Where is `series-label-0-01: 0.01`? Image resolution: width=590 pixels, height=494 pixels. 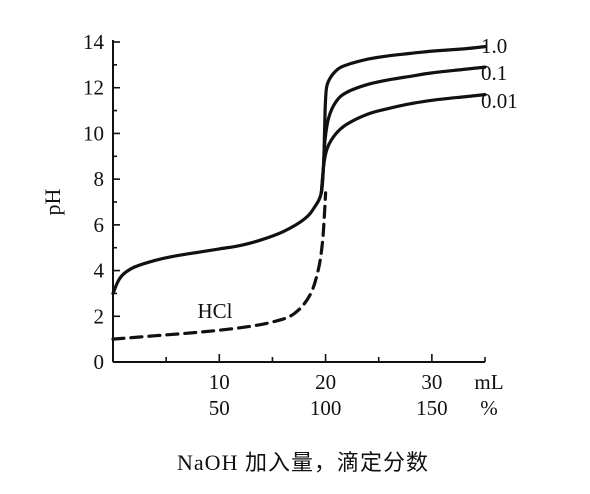
series-label-0-01: 0.01 is located at coordinates (499, 101).